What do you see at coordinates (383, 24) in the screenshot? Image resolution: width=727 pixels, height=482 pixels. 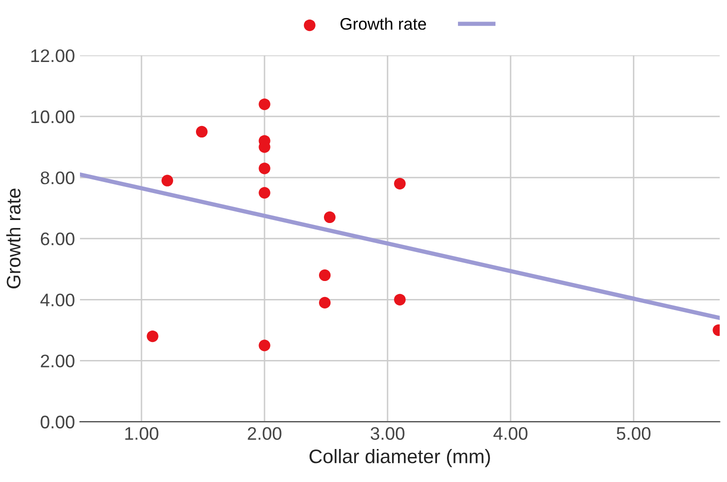 I see `legend-label: Growth rate` at bounding box center [383, 24].